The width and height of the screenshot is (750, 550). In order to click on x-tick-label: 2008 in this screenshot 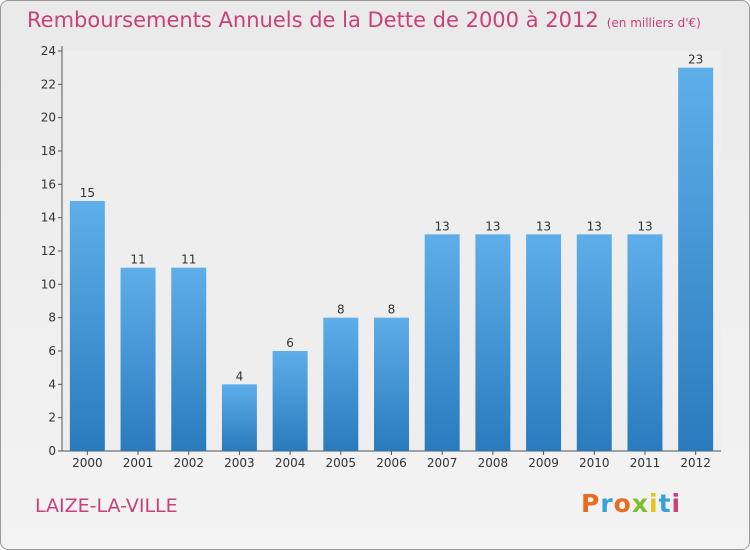, I will do `click(493, 463)`.